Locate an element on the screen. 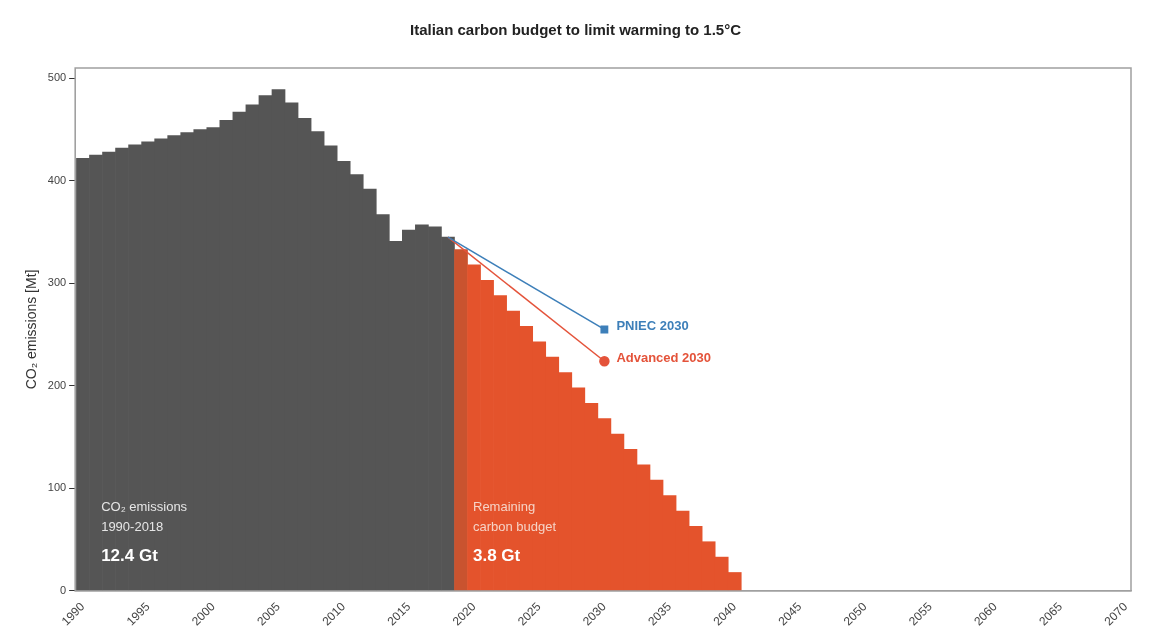  annotation: 3.8 Gt is located at coordinates (496, 555).